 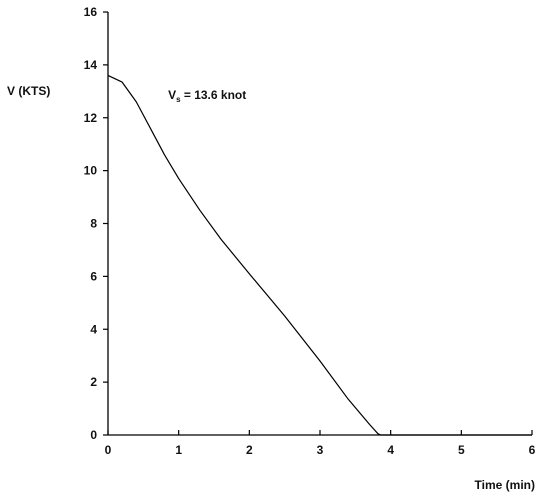 What do you see at coordinates (532, 450) in the screenshot?
I see `x-tick-label: 6` at bounding box center [532, 450].